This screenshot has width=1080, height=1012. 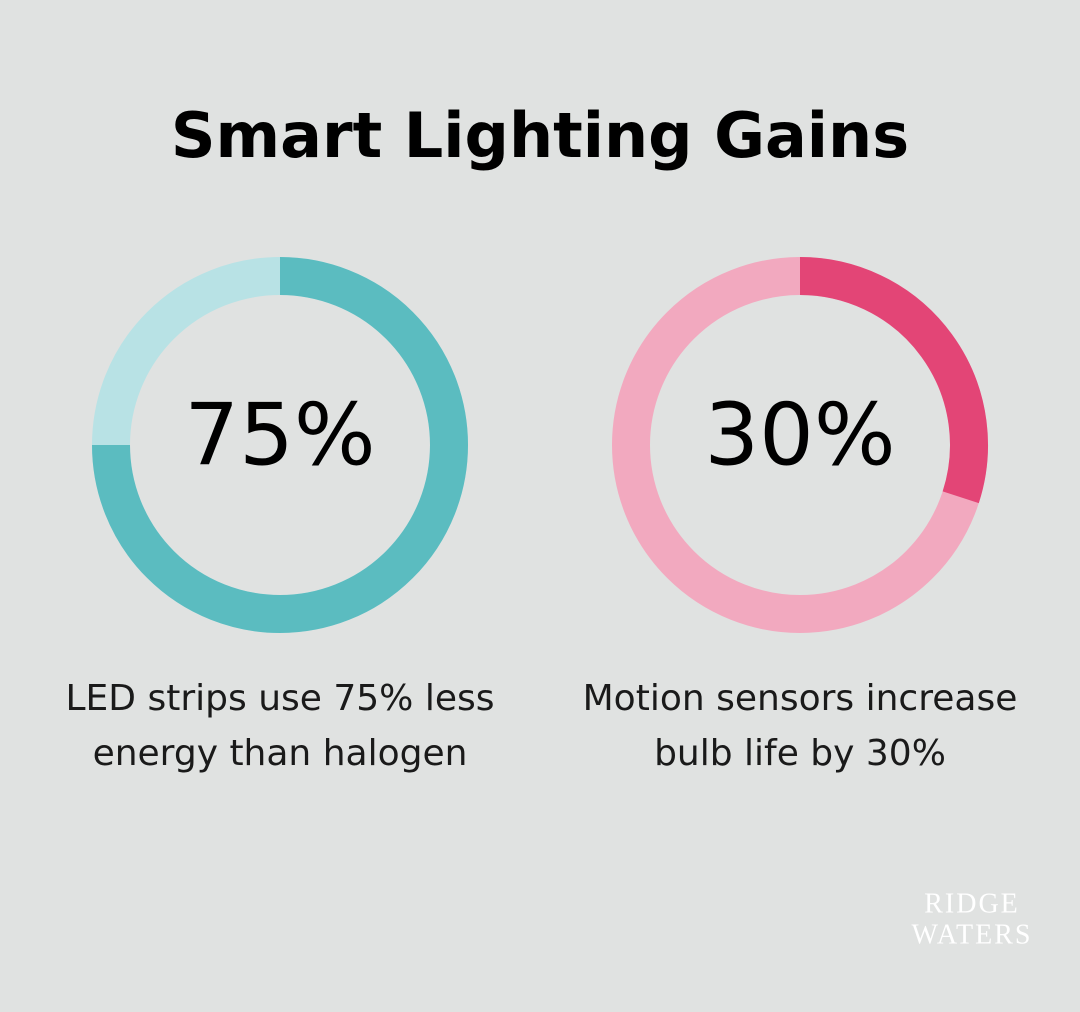 What do you see at coordinates (540, 135) in the screenshot?
I see `title: Smart Lighting Gains` at bounding box center [540, 135].